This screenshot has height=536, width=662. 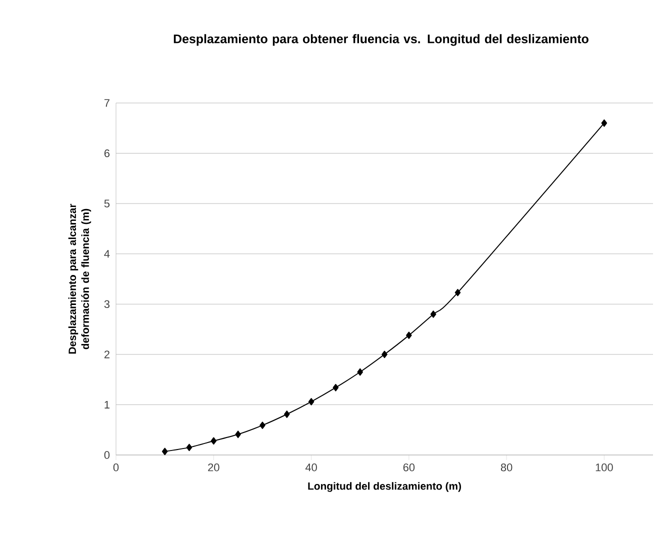 What do you see at coordinates (311, 468) in the screenshot?
I see `x-tick-label: 40` at bounding box center [311, 468].